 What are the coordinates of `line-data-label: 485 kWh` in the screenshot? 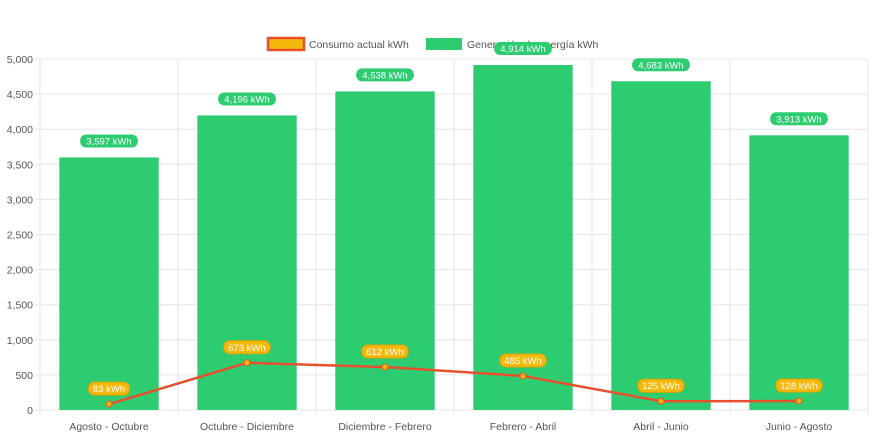 It's located at (523, 361).